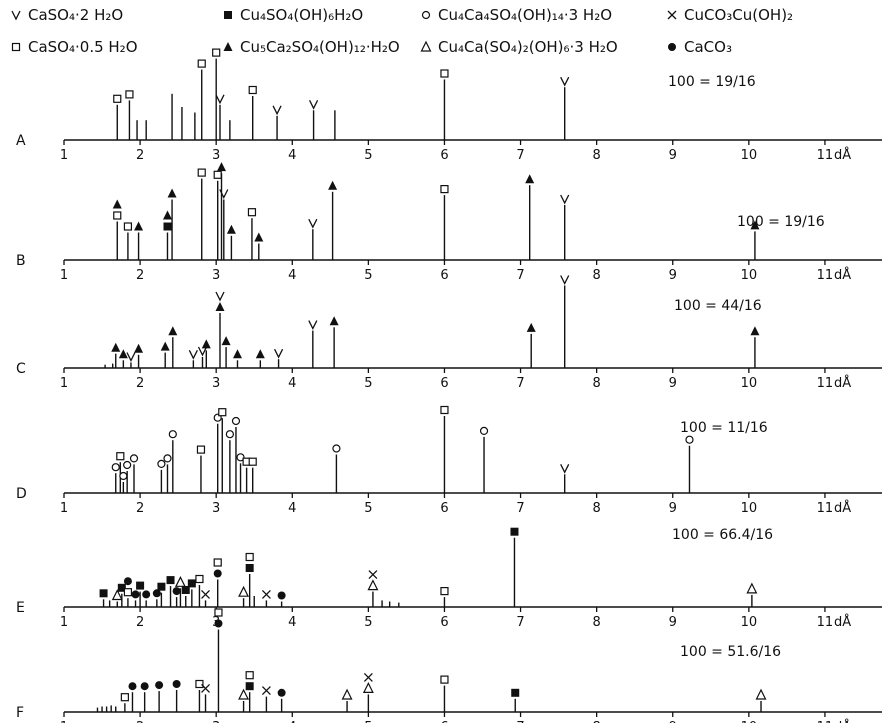 The width and height of the screenshot is (890, 723). Describe the element at coordinates (21, 494) in the screenshot. I see `panel-label: D` at that location.